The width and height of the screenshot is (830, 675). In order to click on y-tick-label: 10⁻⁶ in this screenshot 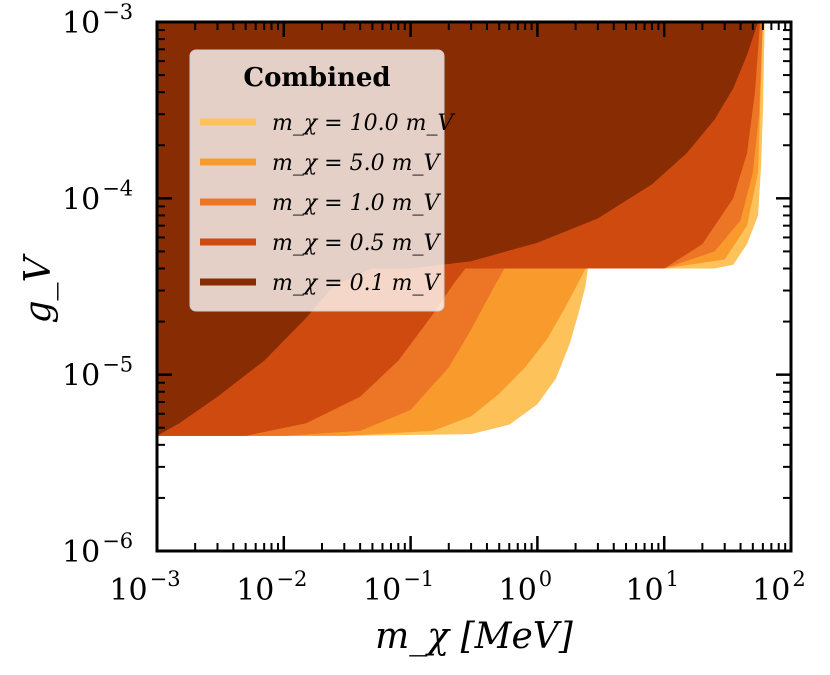, I will do `click(97, 549)`.